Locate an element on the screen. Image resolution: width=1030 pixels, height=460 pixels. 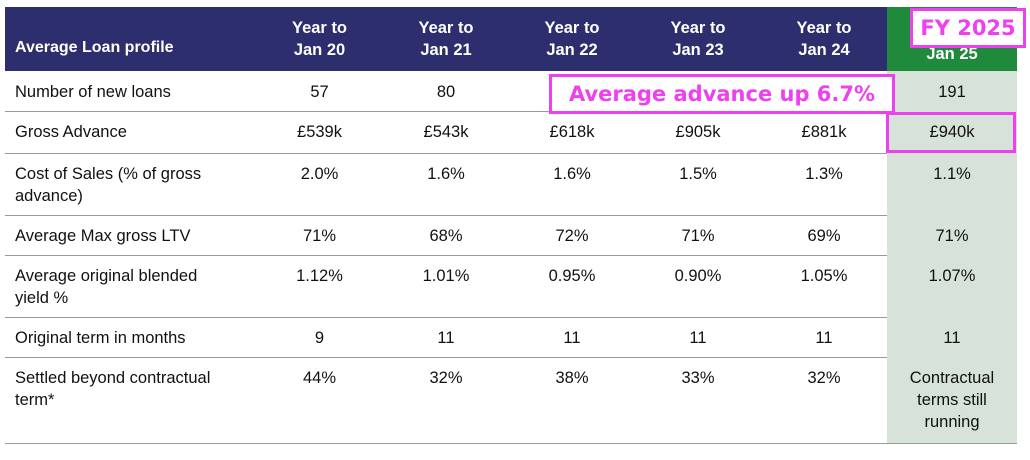
table-cell: 80 is located at coordinates (446, 92).